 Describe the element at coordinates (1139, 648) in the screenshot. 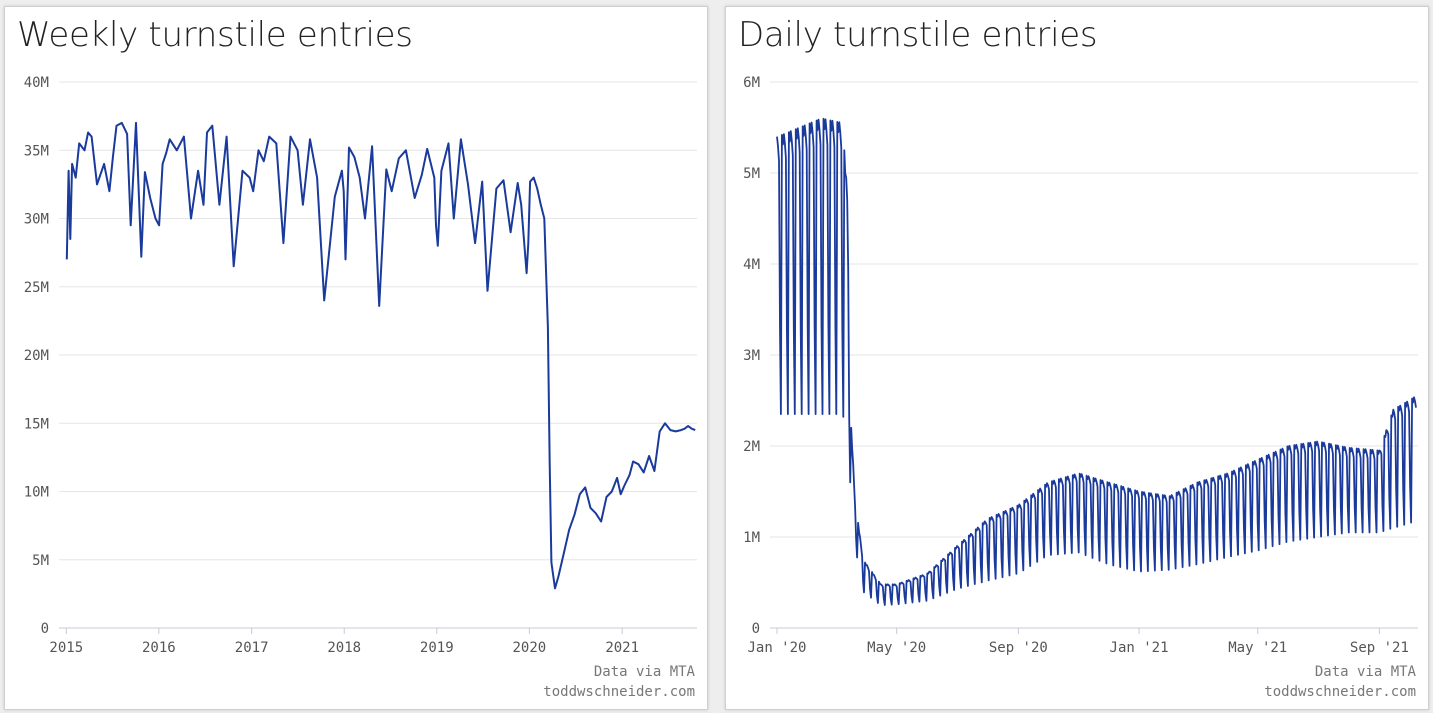

I see `daily-x-tick-label: Jan '21` at that location.